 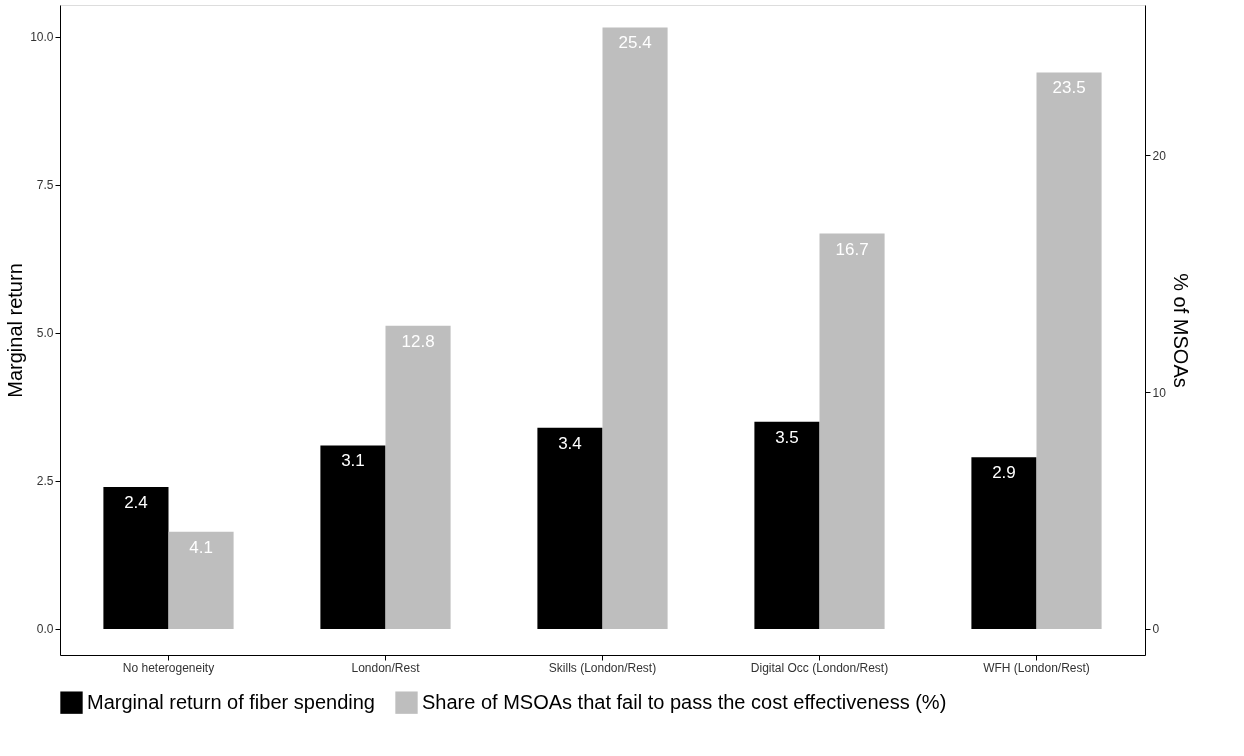 I want to click on x-tick-label: No heterogeneity, so click(x=168, y=667).